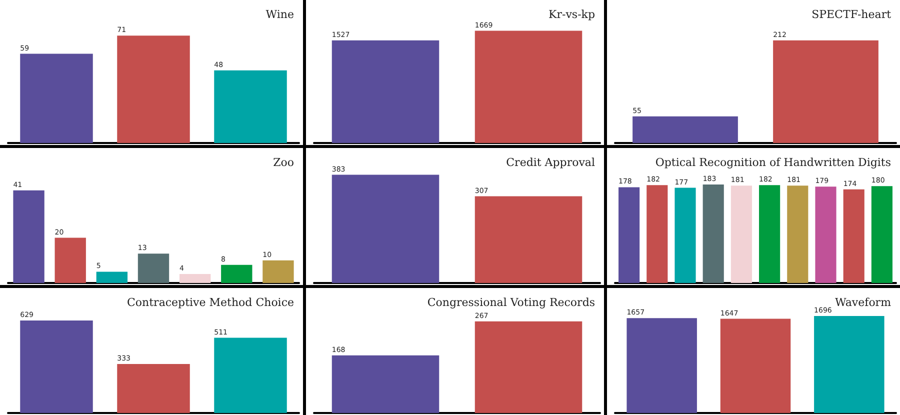 This screenshot has width=900, height=415. Describe the element at coordinates (852, 14) in the screenshot. I see `chart-title: SPECTF-heart` at that location.